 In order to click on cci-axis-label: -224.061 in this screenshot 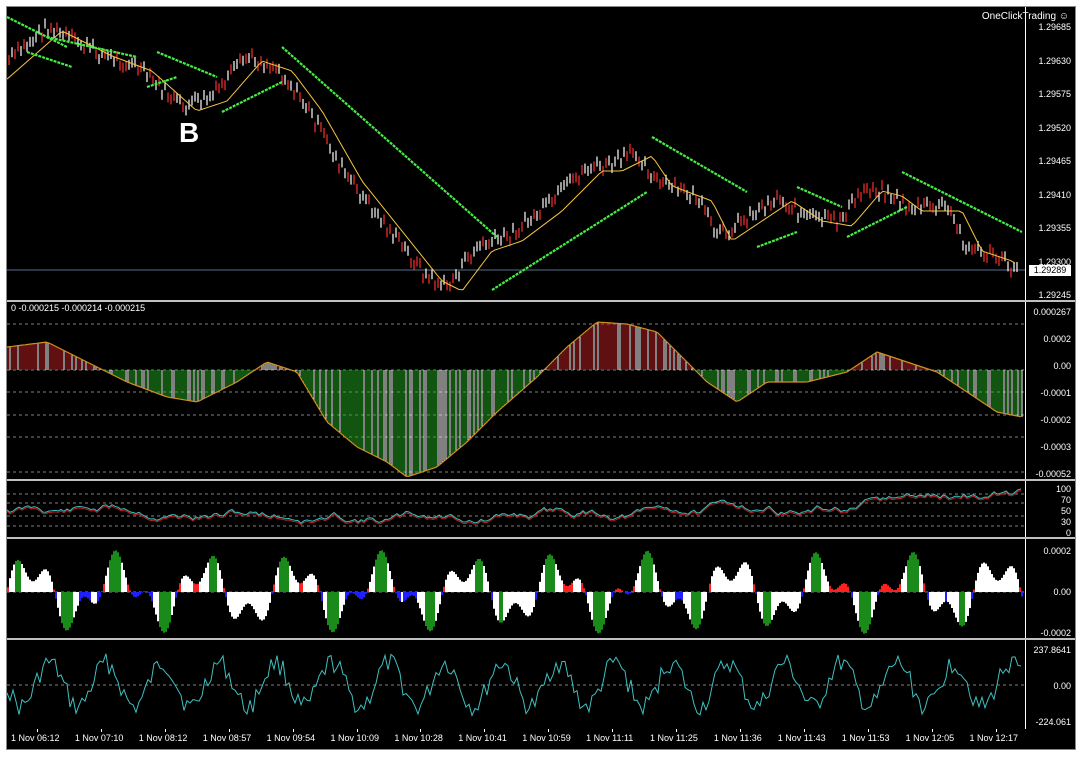, I will do `click(1053, 722)`.